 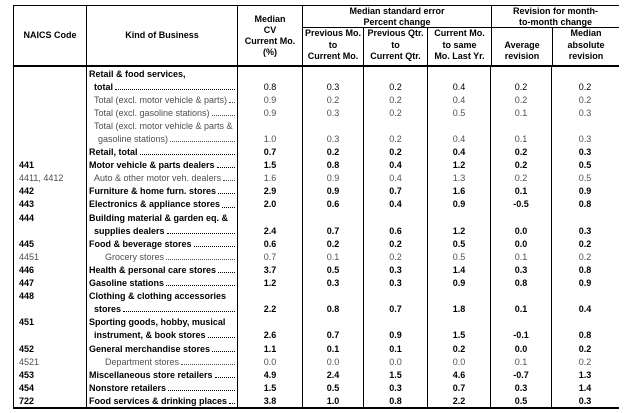 What do you see at coordinates (316, 322) in the screenshot?
I see `table-row: 451 Sporting goods, hobby, musical` at bounding box center [316, 322].